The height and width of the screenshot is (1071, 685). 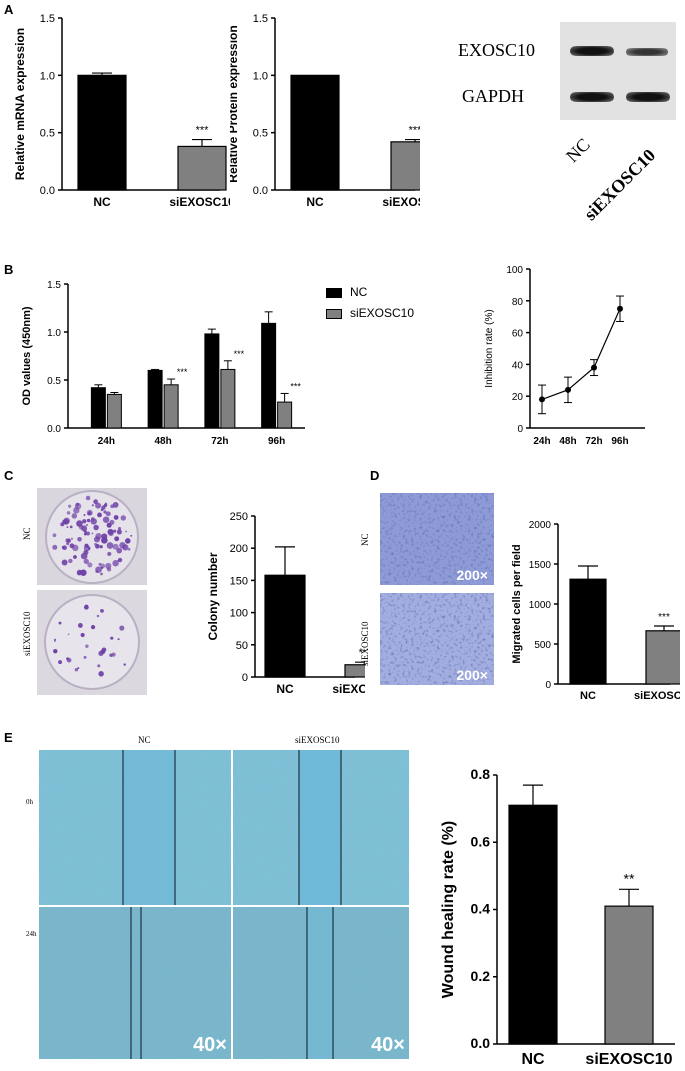 I want to click on wound-mag-si: 40×, so click(x=388, y=1045).